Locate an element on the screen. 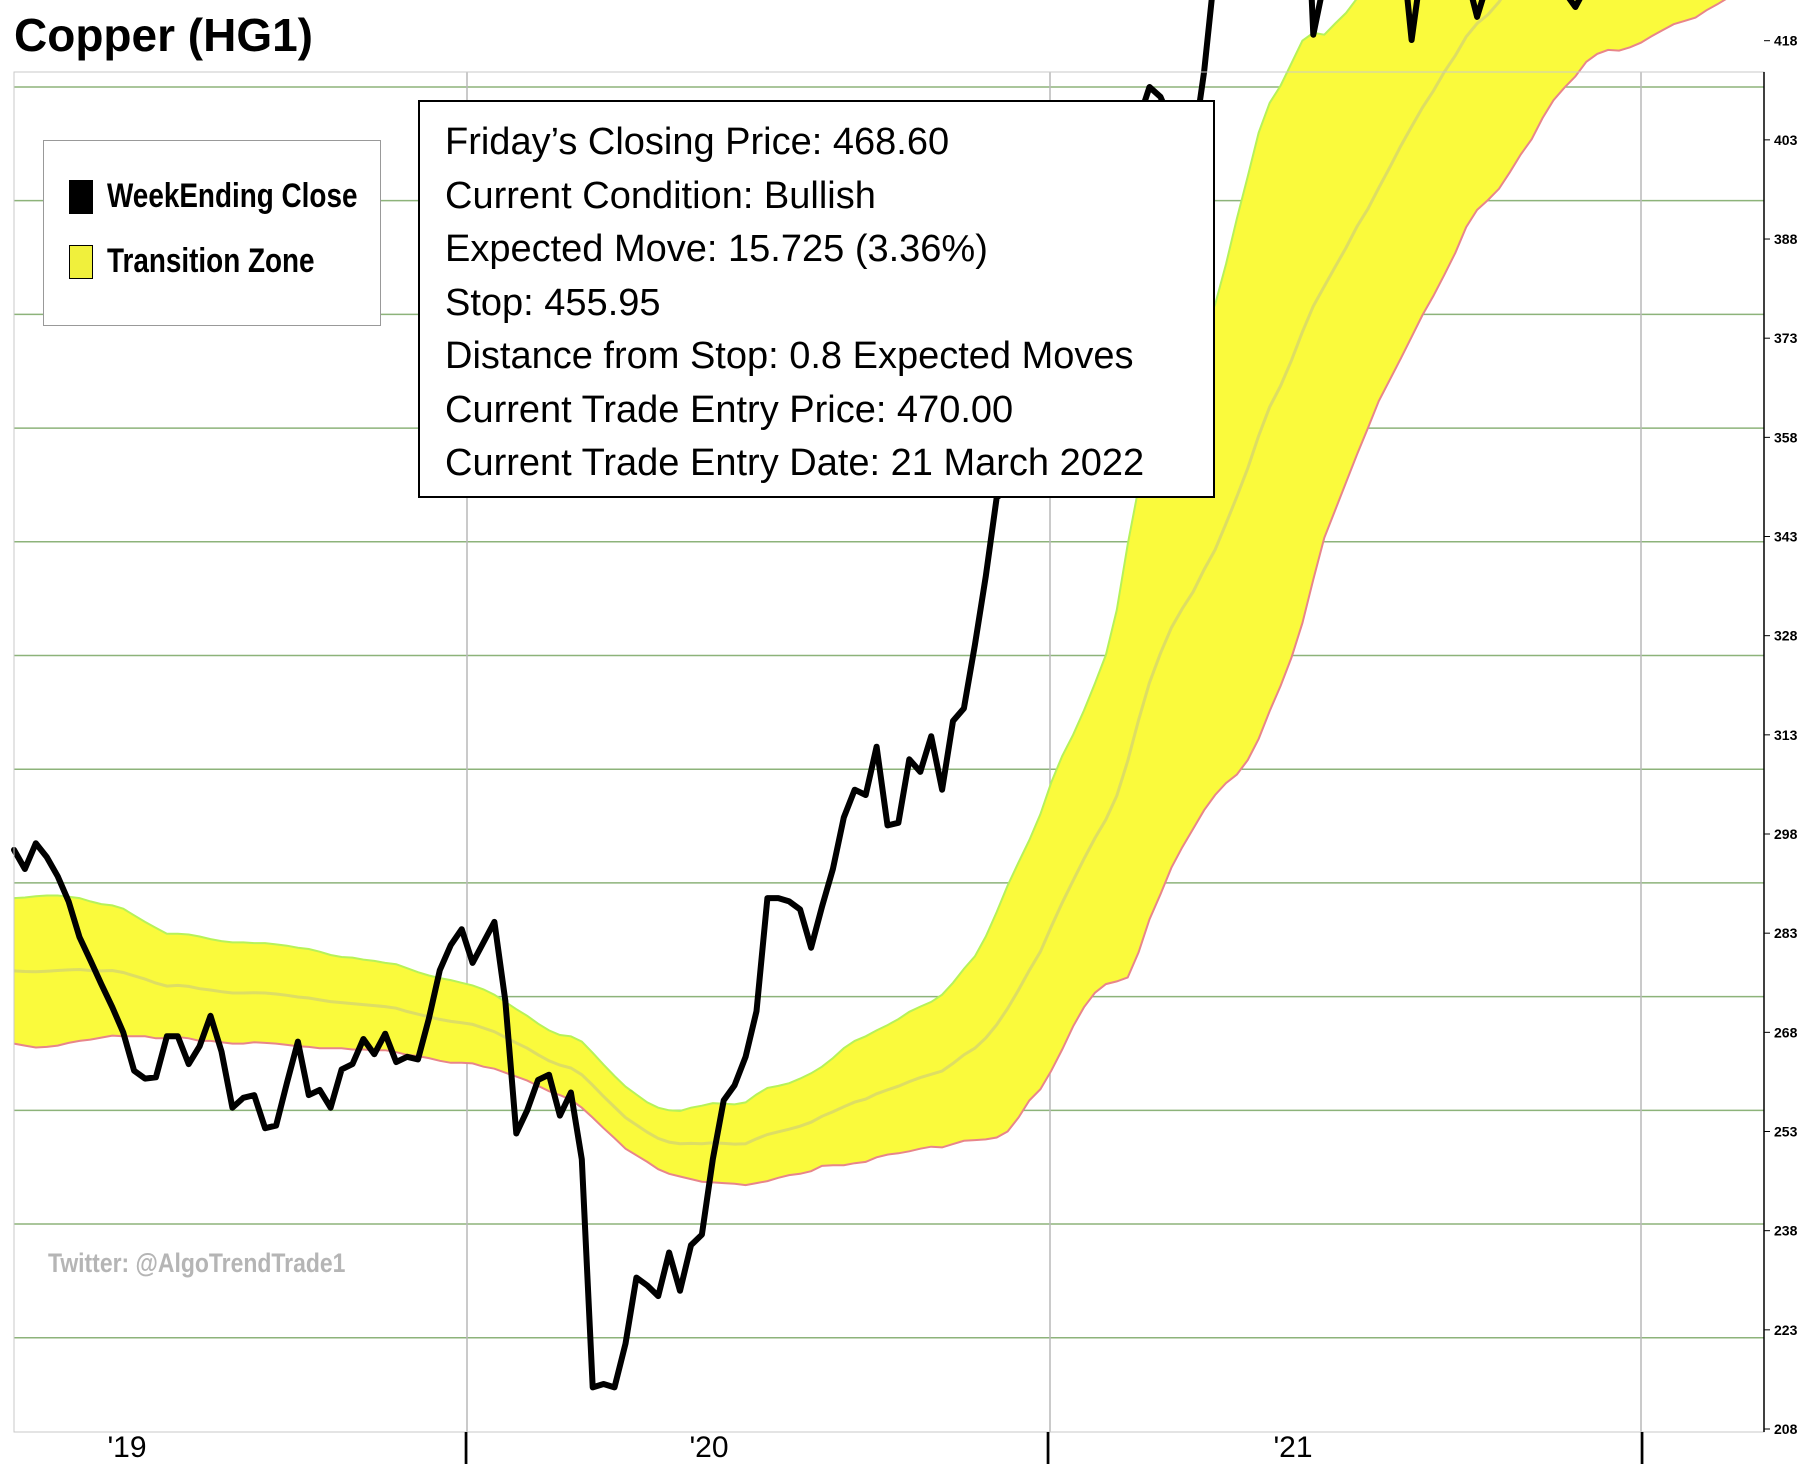 The width and height of the screenshot is (1799, 1466). y-tick-label: 373 is located at coordinates (1786, 338).